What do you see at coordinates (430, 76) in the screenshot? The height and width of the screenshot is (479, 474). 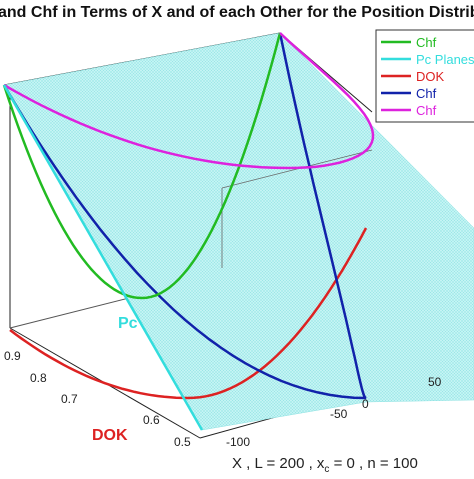 I see `legend-label: DOK` at bounding box center [430, 76].